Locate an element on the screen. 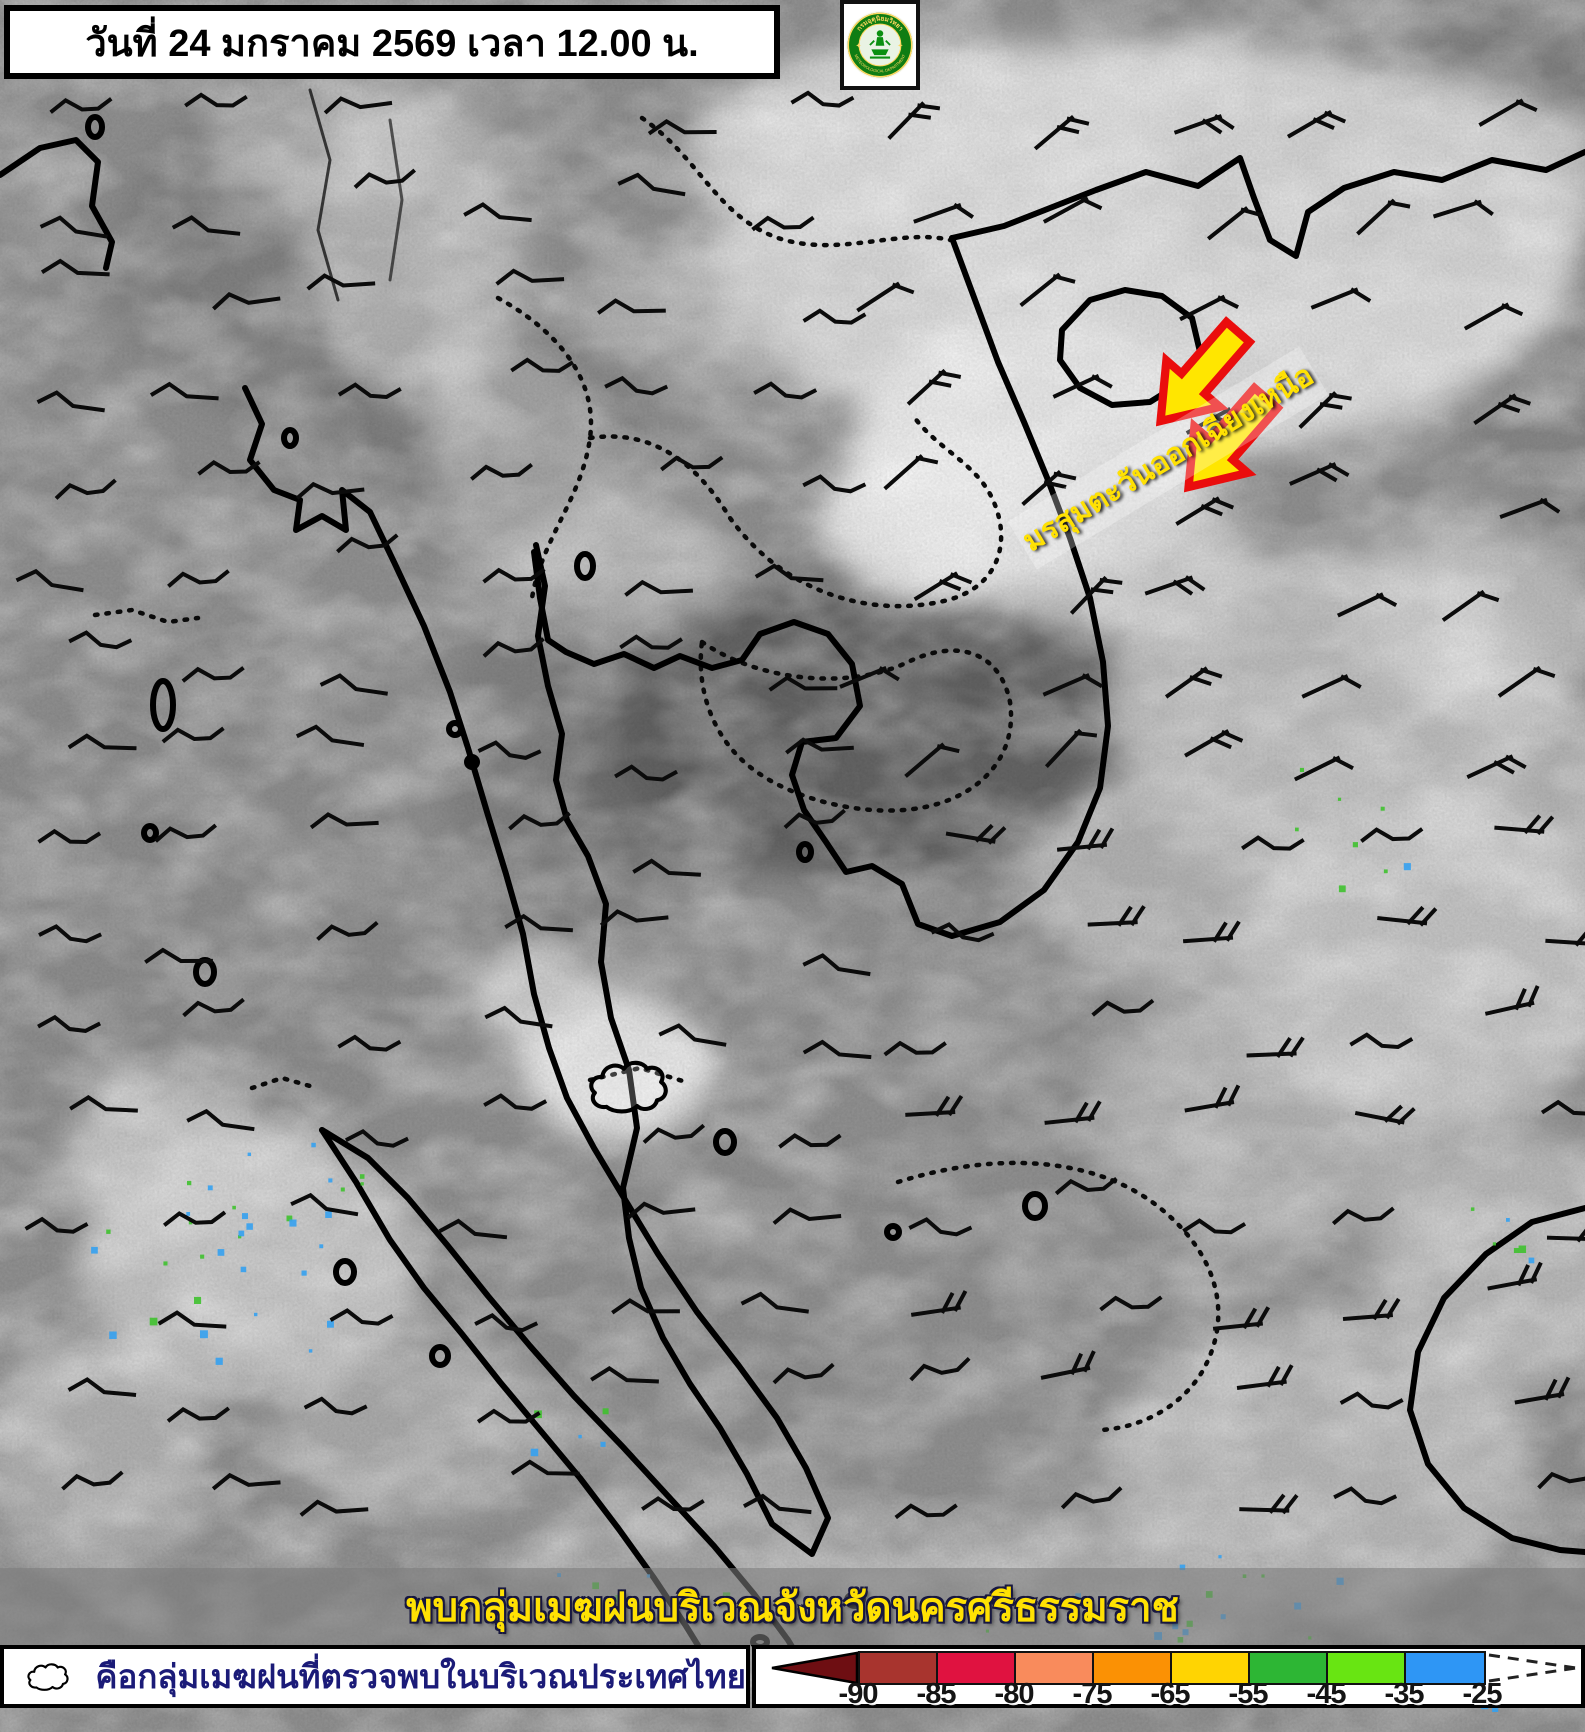 Image resolution: width=1585 pixels, height=1732 pixels. map-title: วันที่ 24 มกราคม 2569 เวลา 12.00 น. is located at coordinates (392, 43).